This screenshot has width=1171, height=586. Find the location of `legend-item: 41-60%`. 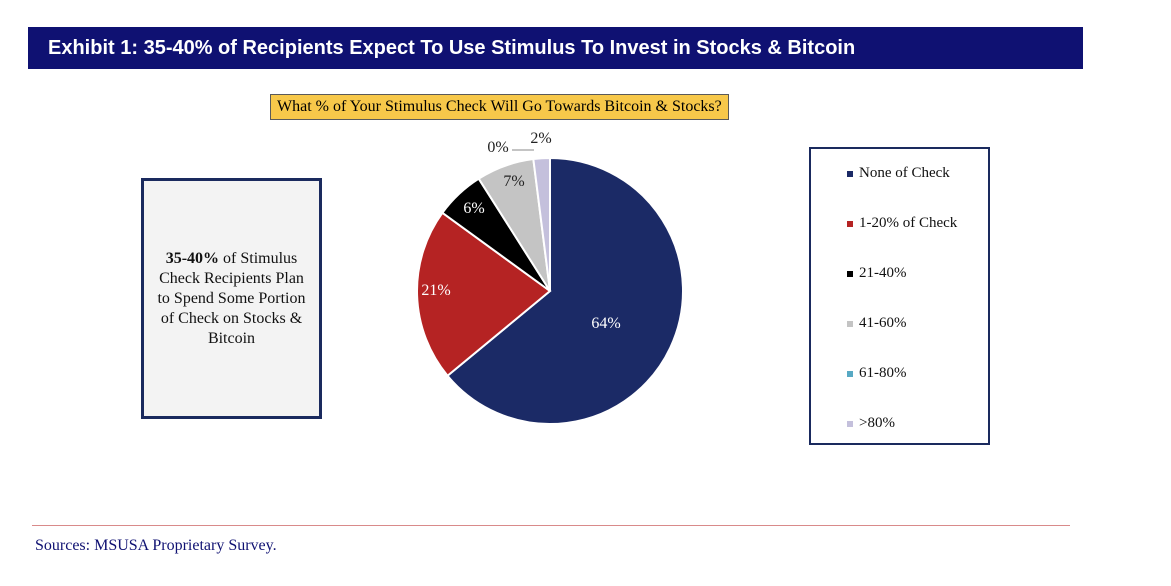

legend-item: 41-60% is located at coordinates (877, 323).